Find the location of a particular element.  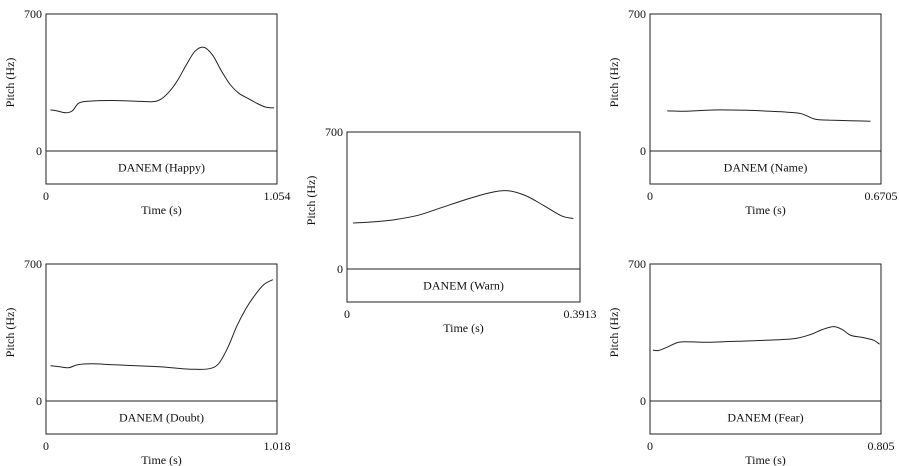

x-tick-label-max: 1.054 is located at coordinates (277, 196).